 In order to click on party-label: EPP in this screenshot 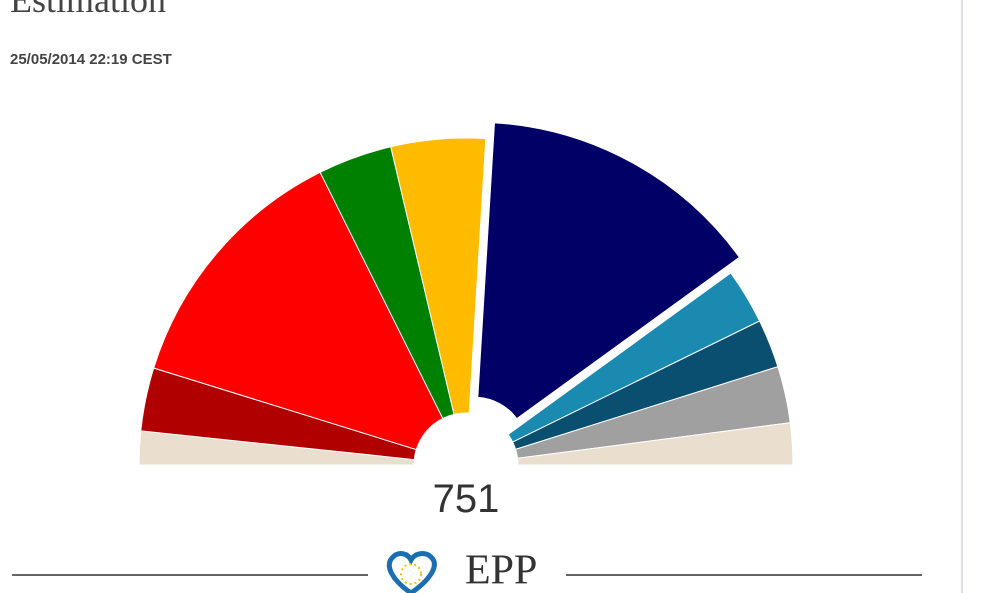, I will do `click(501, 570)`.